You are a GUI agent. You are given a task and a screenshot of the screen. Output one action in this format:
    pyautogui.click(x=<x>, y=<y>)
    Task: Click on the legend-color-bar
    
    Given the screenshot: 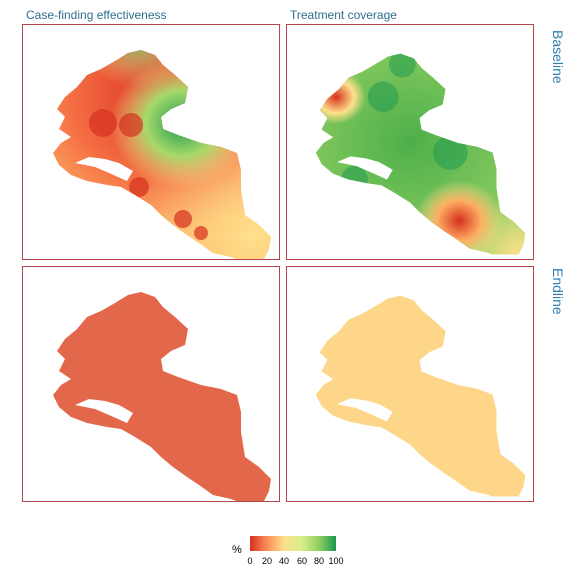 What is the action you would take?
    pyautogui.click(x=293, y=543)
    